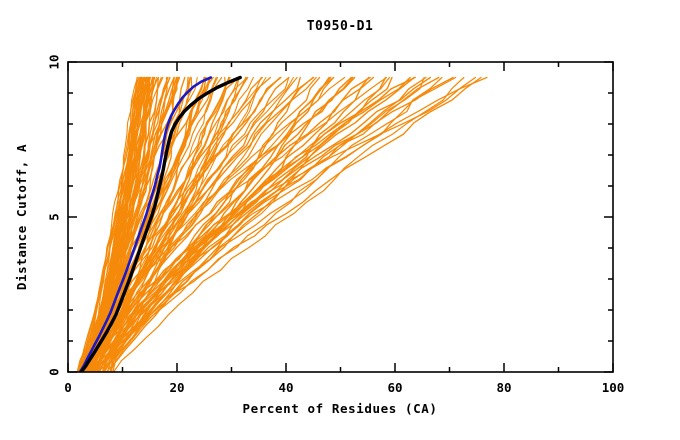 The width and height of the screenshot is (680, 440). What do you see at coordinates (503, 387) in the screenshot?
I see `x-tick-label: 80` at bounding box center [503, 387].